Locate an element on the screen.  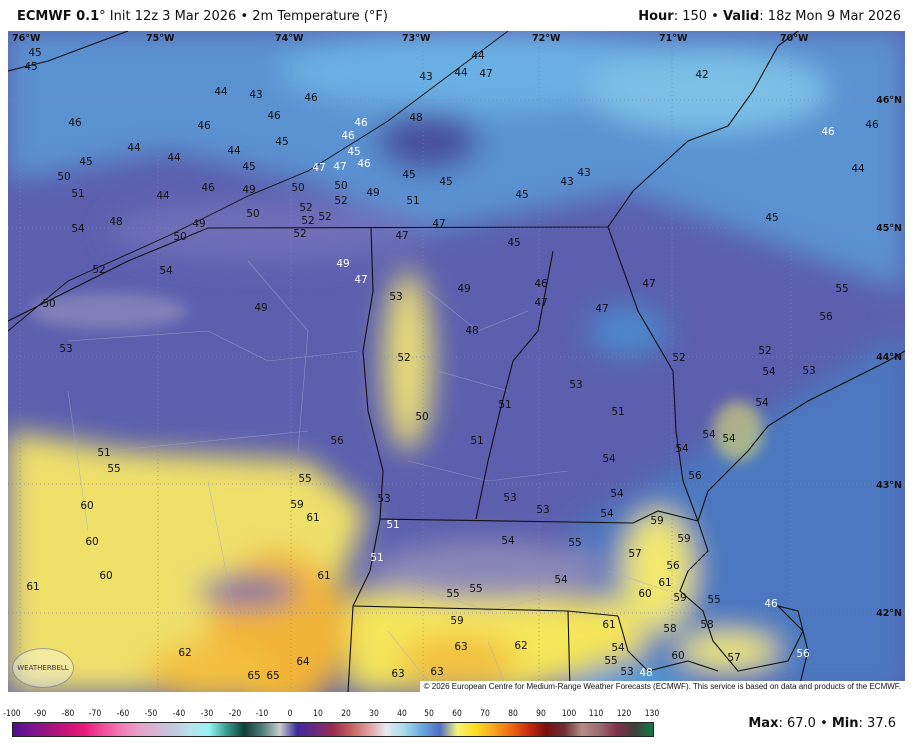
max-value: : 67.0 • is located at coordinates (805, 723).